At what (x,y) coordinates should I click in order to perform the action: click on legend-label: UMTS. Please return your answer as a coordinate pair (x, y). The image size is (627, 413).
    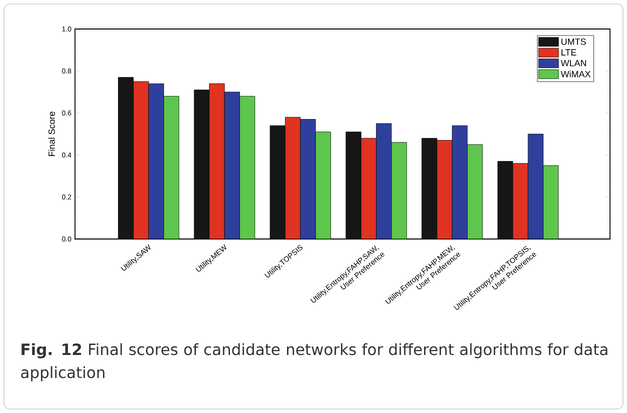
    Looking at the image, I should click on (573, 41).